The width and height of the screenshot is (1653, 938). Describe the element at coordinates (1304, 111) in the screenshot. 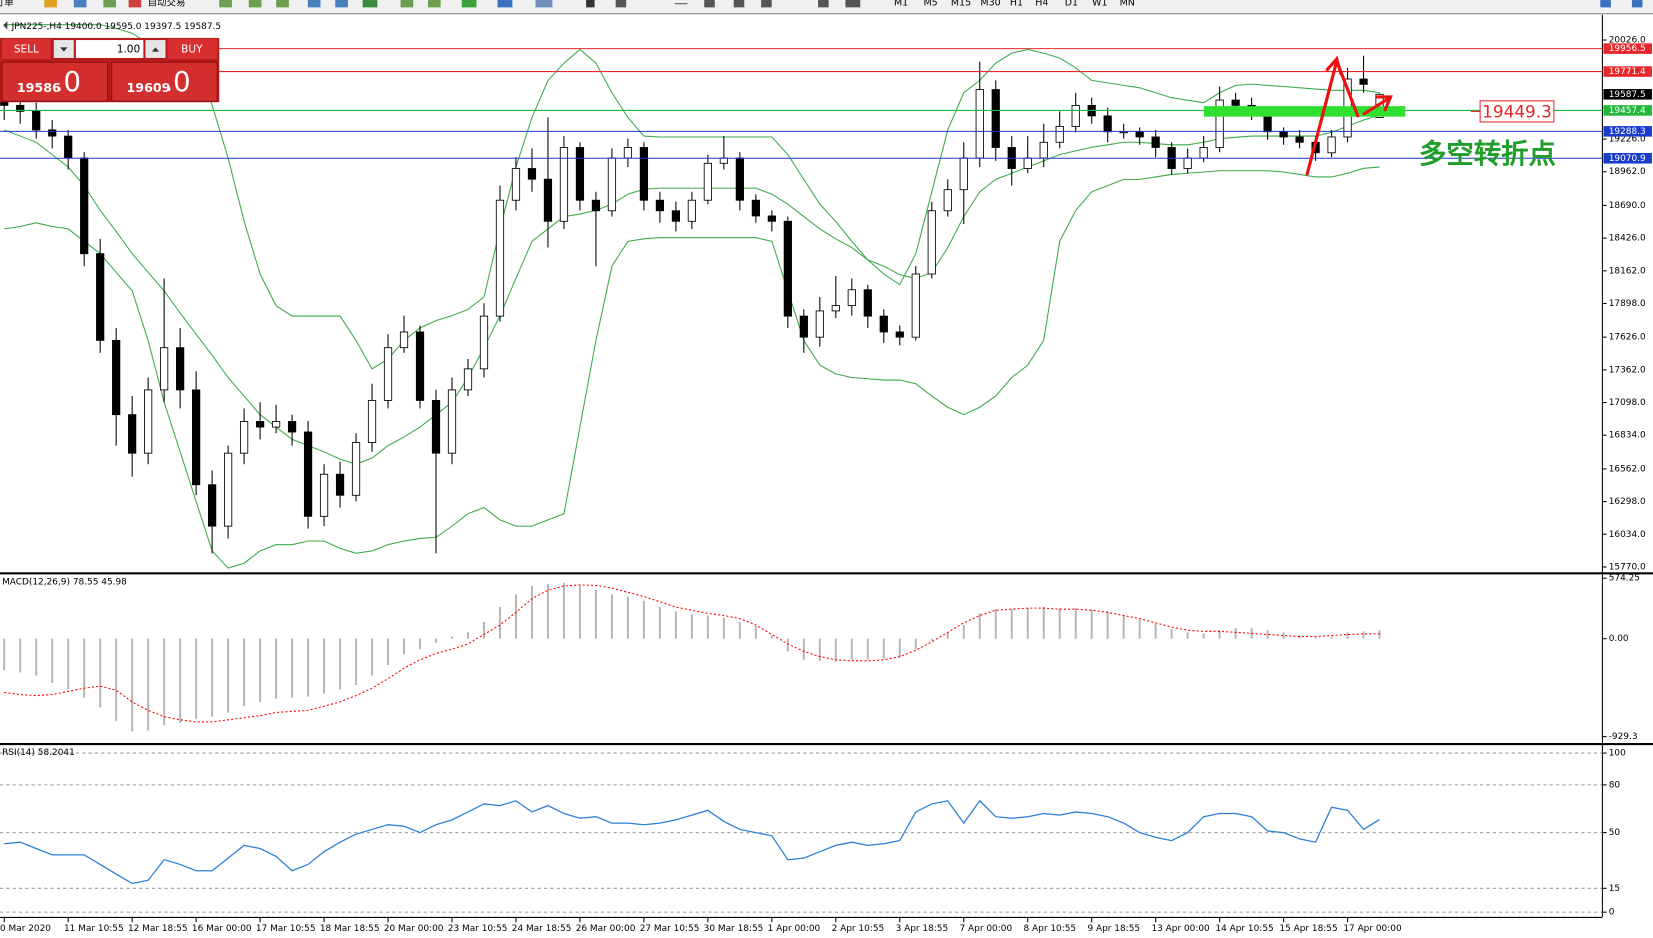

I see `pivot-level-bar` at that location.